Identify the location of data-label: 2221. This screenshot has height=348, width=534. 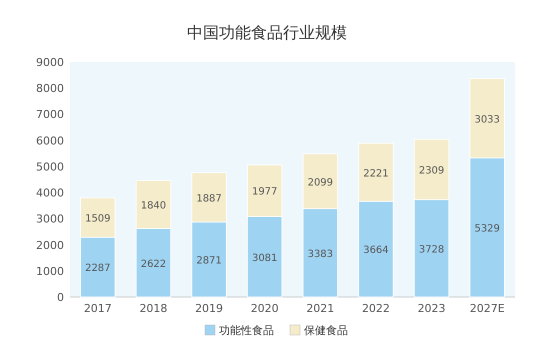
(376, 174).